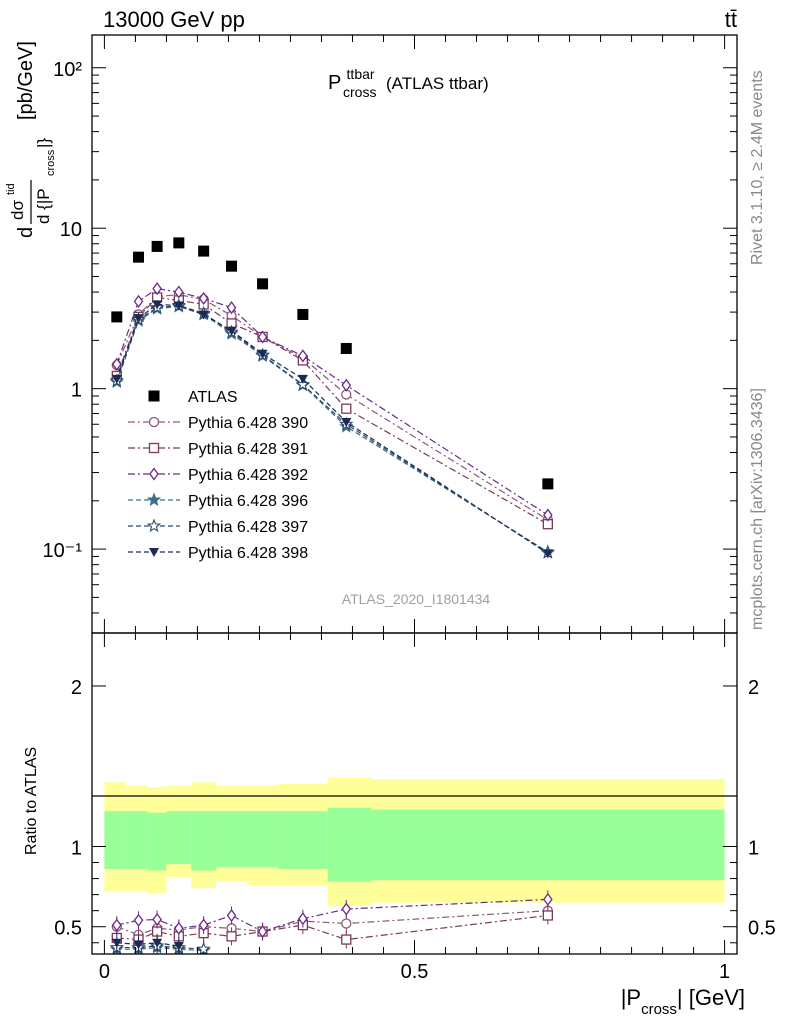 The image size is (786, 1024). What do you see at coordinates (71, 230) in the screenshot?
I see `y-tick-label: 10` at bounding box center [71, 230].